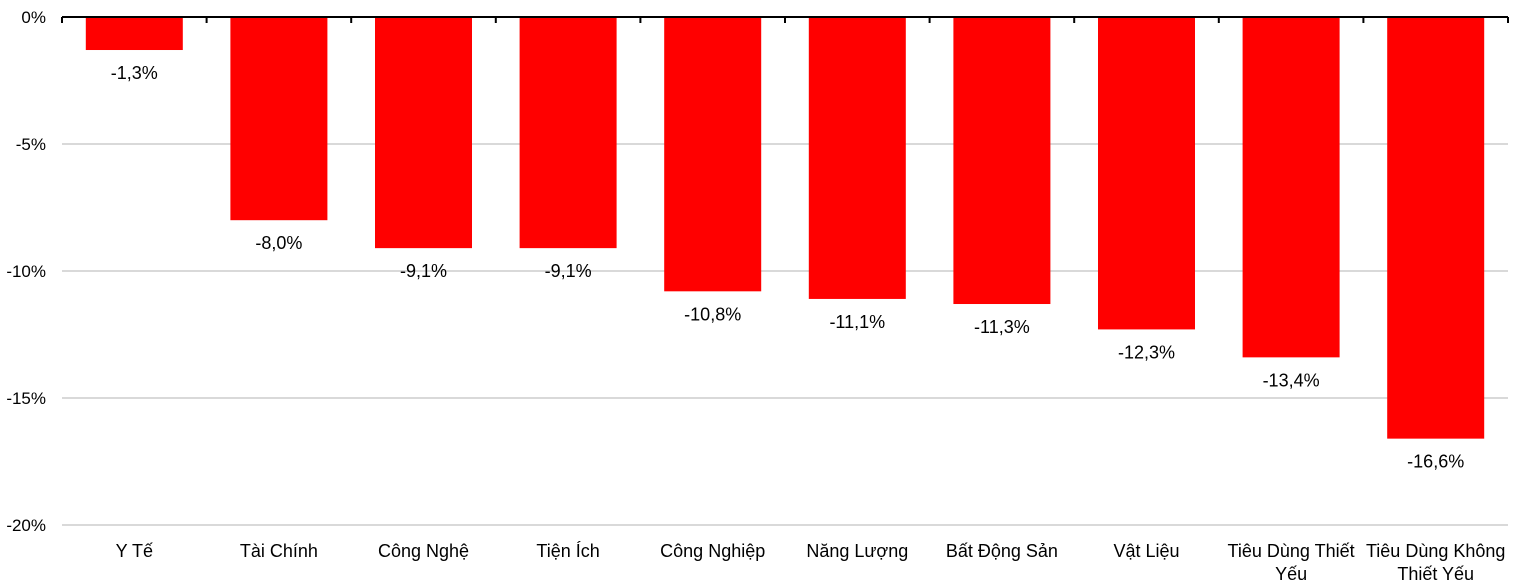 This screenshot has height=582, width=1522. What do you see at coordinates (567, 551) in the screenshot?
I see `category-label: Tiện Ích` at bounding box center [567, 551].